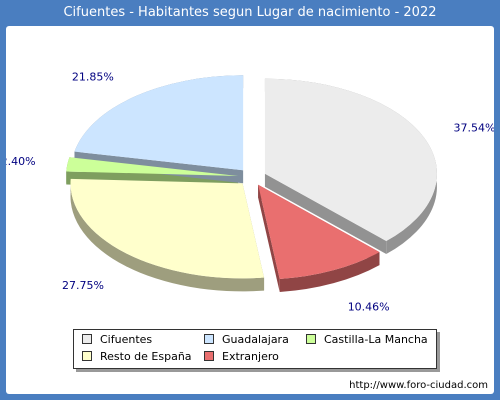 This screenshot has height=400, width=500. What do you see at coordinates (93, 77) in the screenshot?
I see `data-label-guadalajara: 21.85%` at bounding box center [93, 77].